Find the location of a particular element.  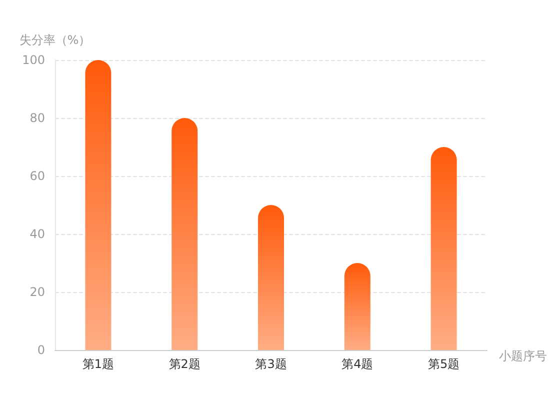

y-tick-label: 0 is located at coordinates (41, 350).